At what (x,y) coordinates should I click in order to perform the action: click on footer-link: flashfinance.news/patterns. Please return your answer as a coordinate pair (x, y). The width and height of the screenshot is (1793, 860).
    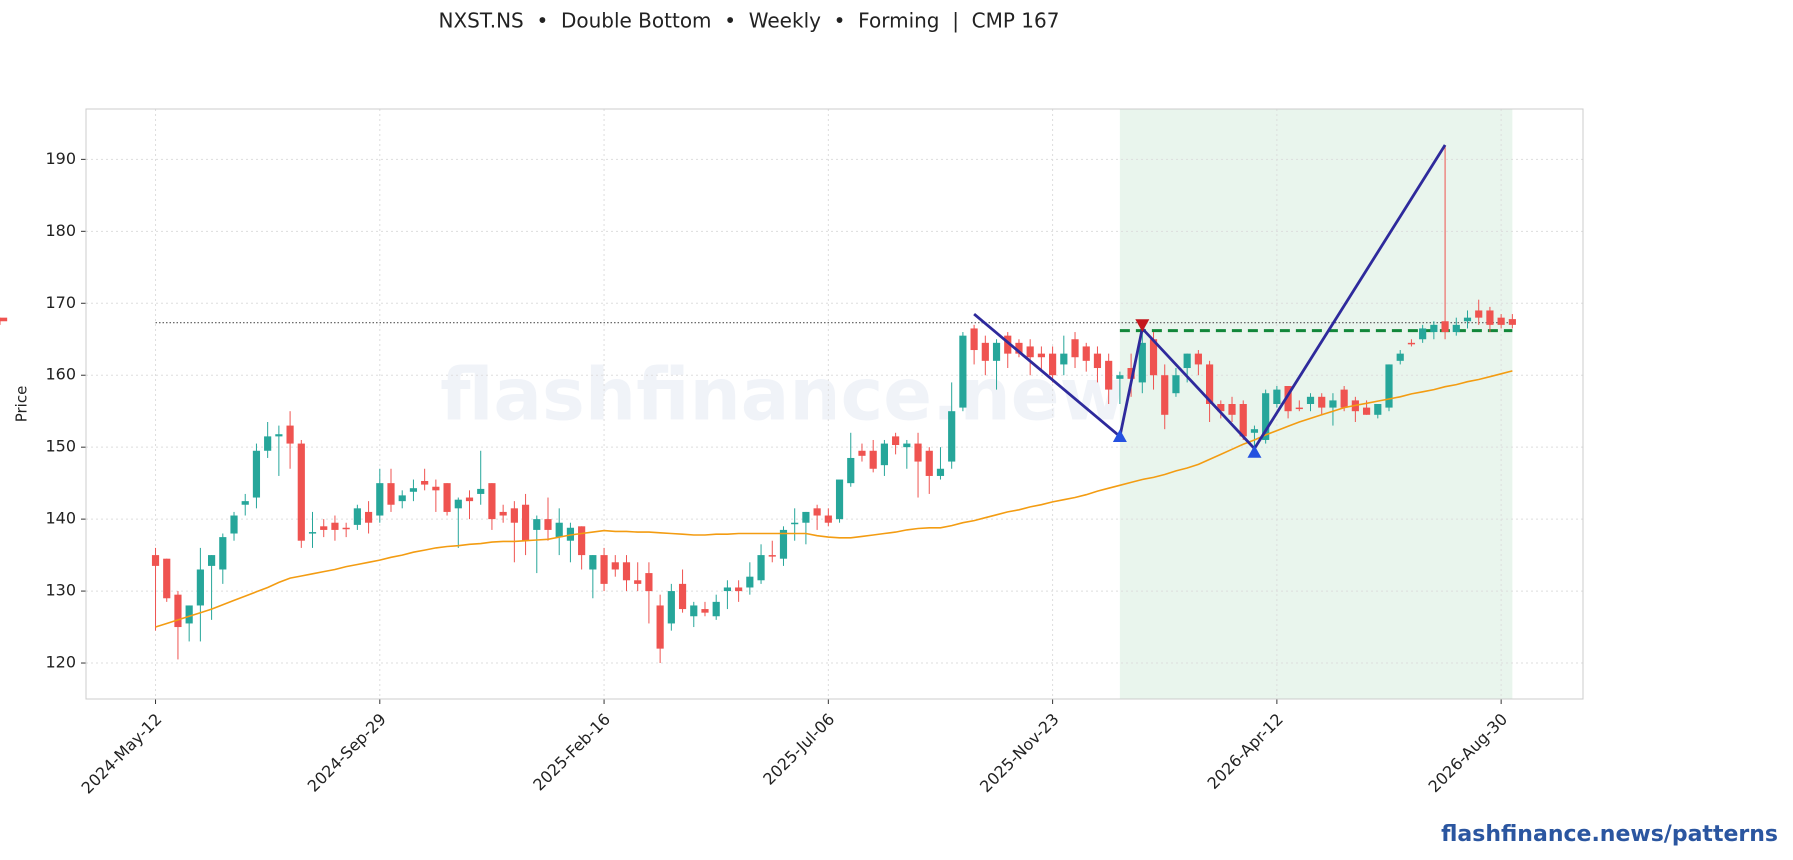
    Looking at the image, I should click on (1609, 834).